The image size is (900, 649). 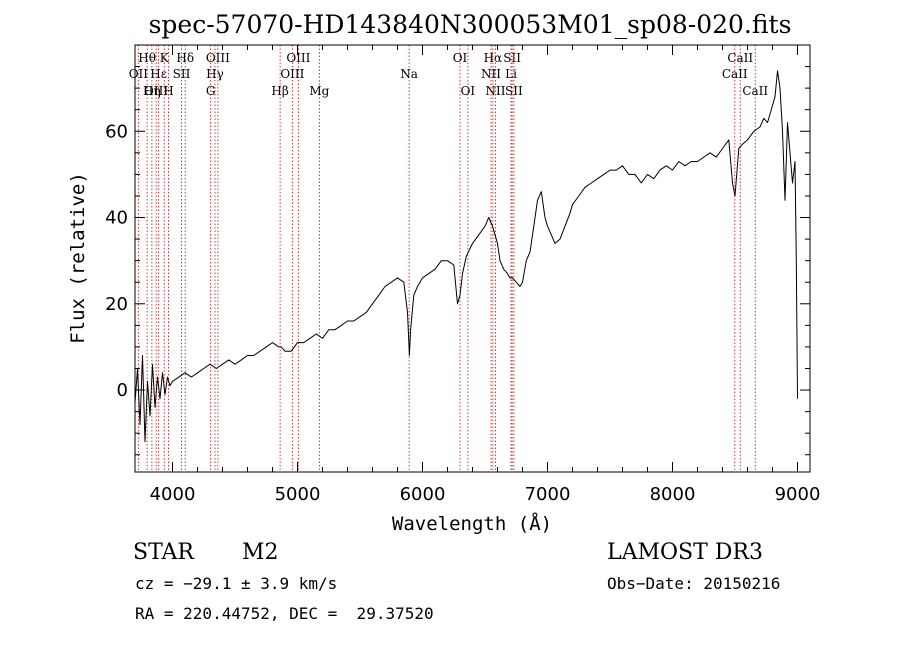 I want to click on emission-line-label: OII, so click(x=139, y=74).